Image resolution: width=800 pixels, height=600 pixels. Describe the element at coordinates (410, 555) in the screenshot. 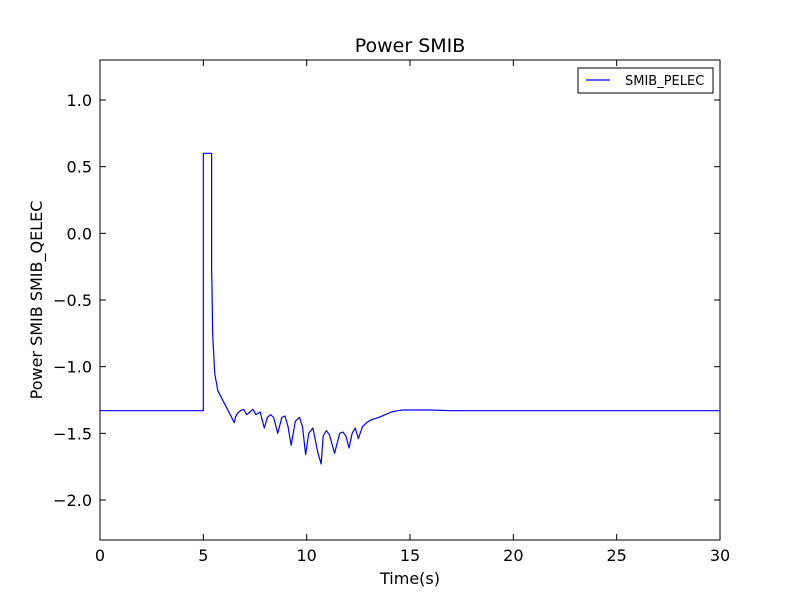

I see `x-tick-label: 15` at that location.